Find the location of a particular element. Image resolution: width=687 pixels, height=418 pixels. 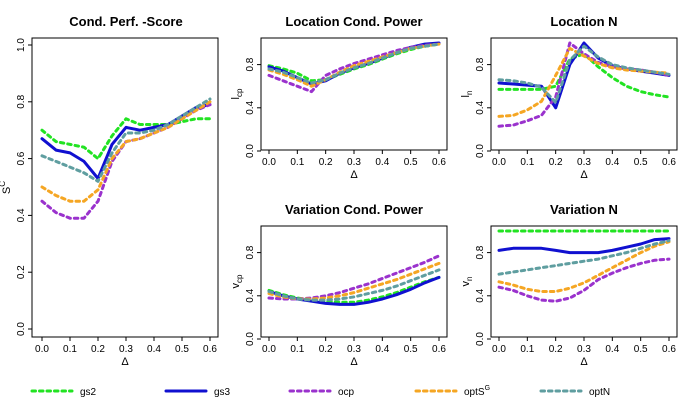

y-tick-label: 0.6 is located at coordinates (21, 158).